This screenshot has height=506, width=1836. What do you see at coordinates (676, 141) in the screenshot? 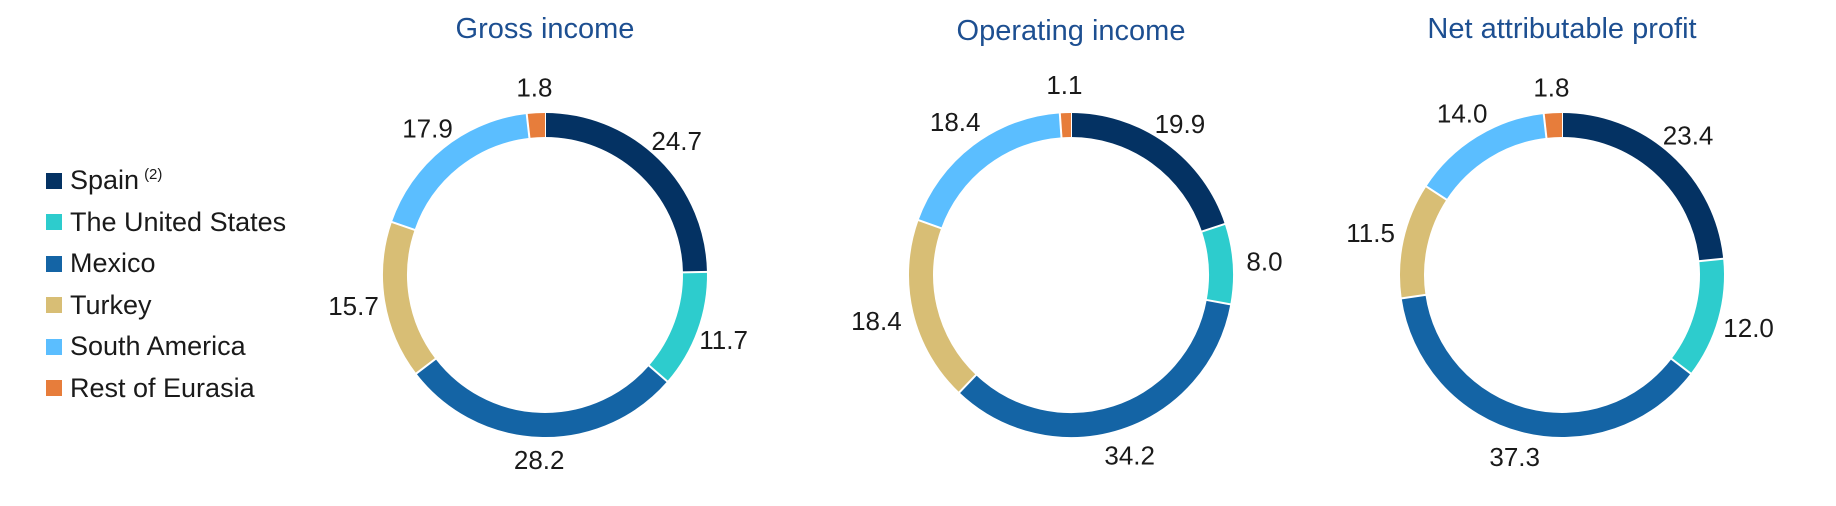
I see `data-label-spain: 24.7` at bounding box center [676, 141].